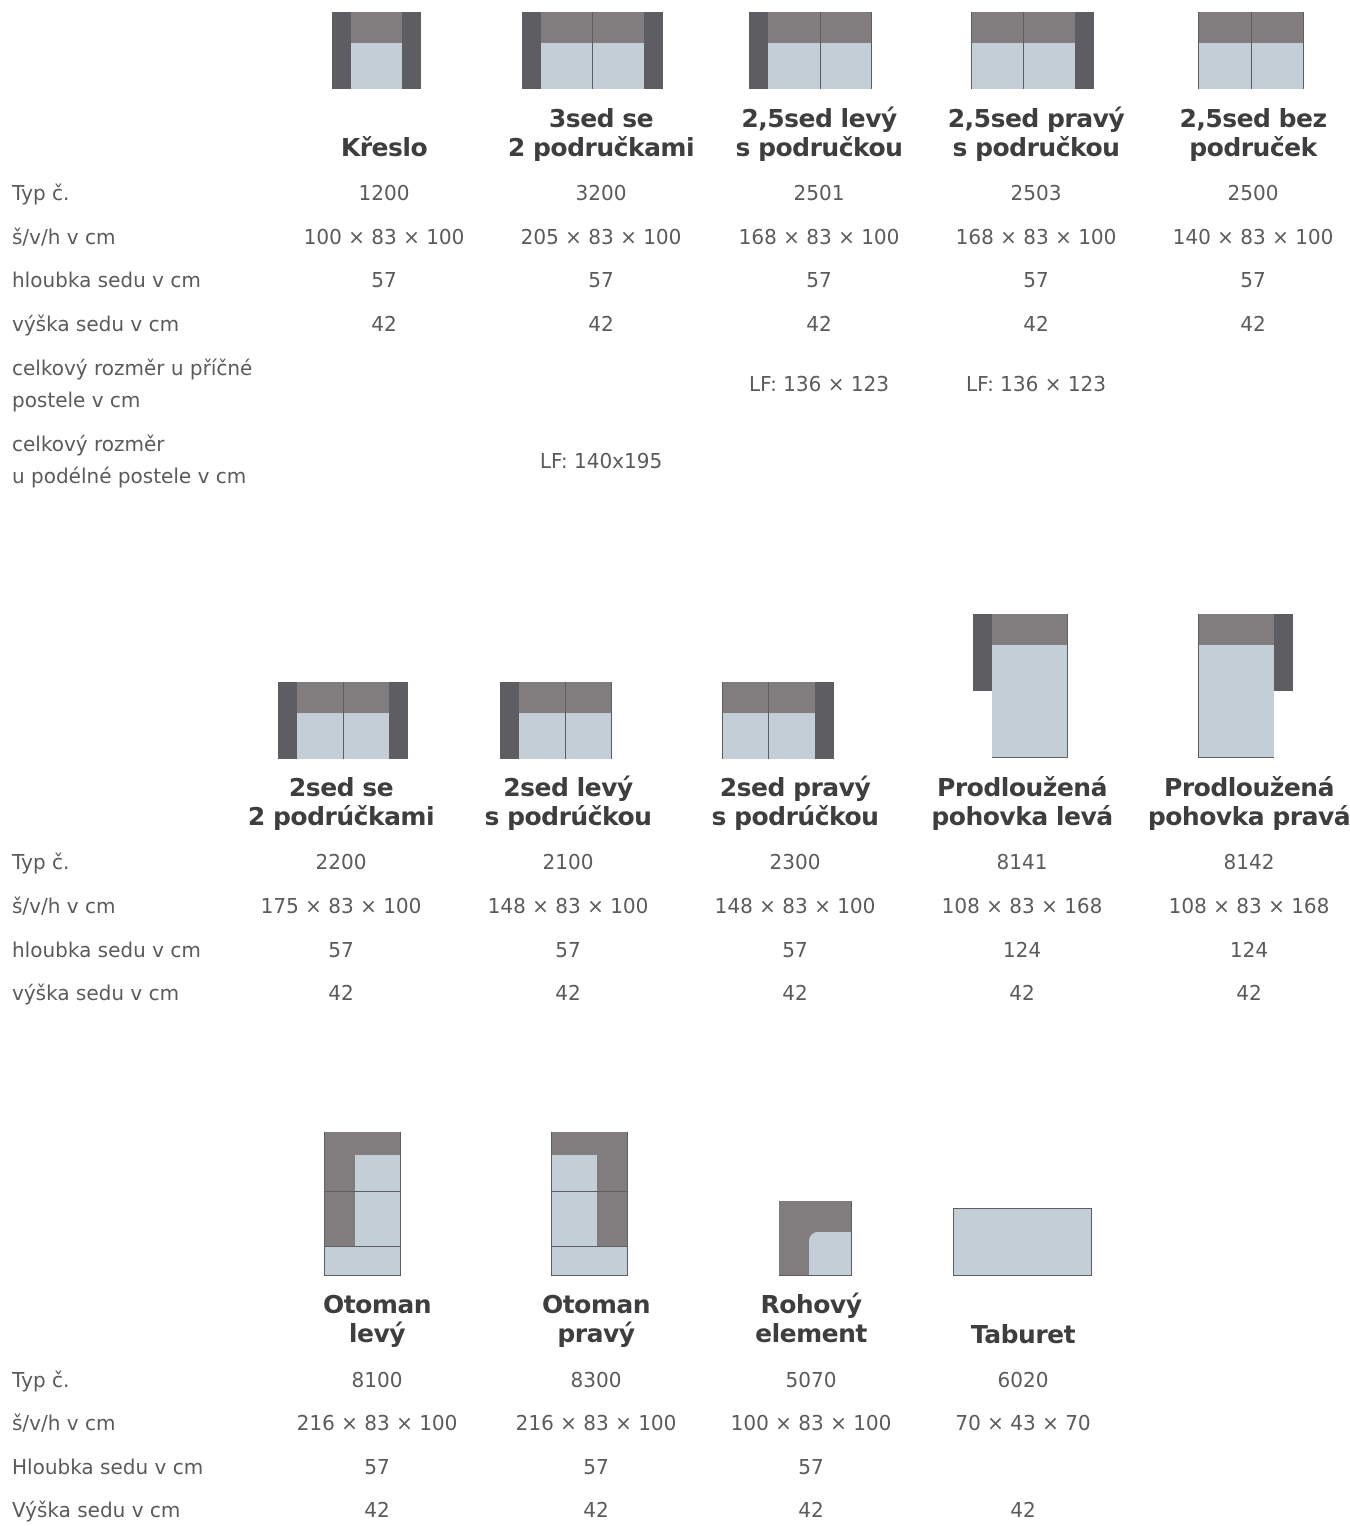 This screenshot has height=1526, width=1350. Describe the element at coordinates (1249, 862) in the screenshot. I see `type-value: 8142` at that location.